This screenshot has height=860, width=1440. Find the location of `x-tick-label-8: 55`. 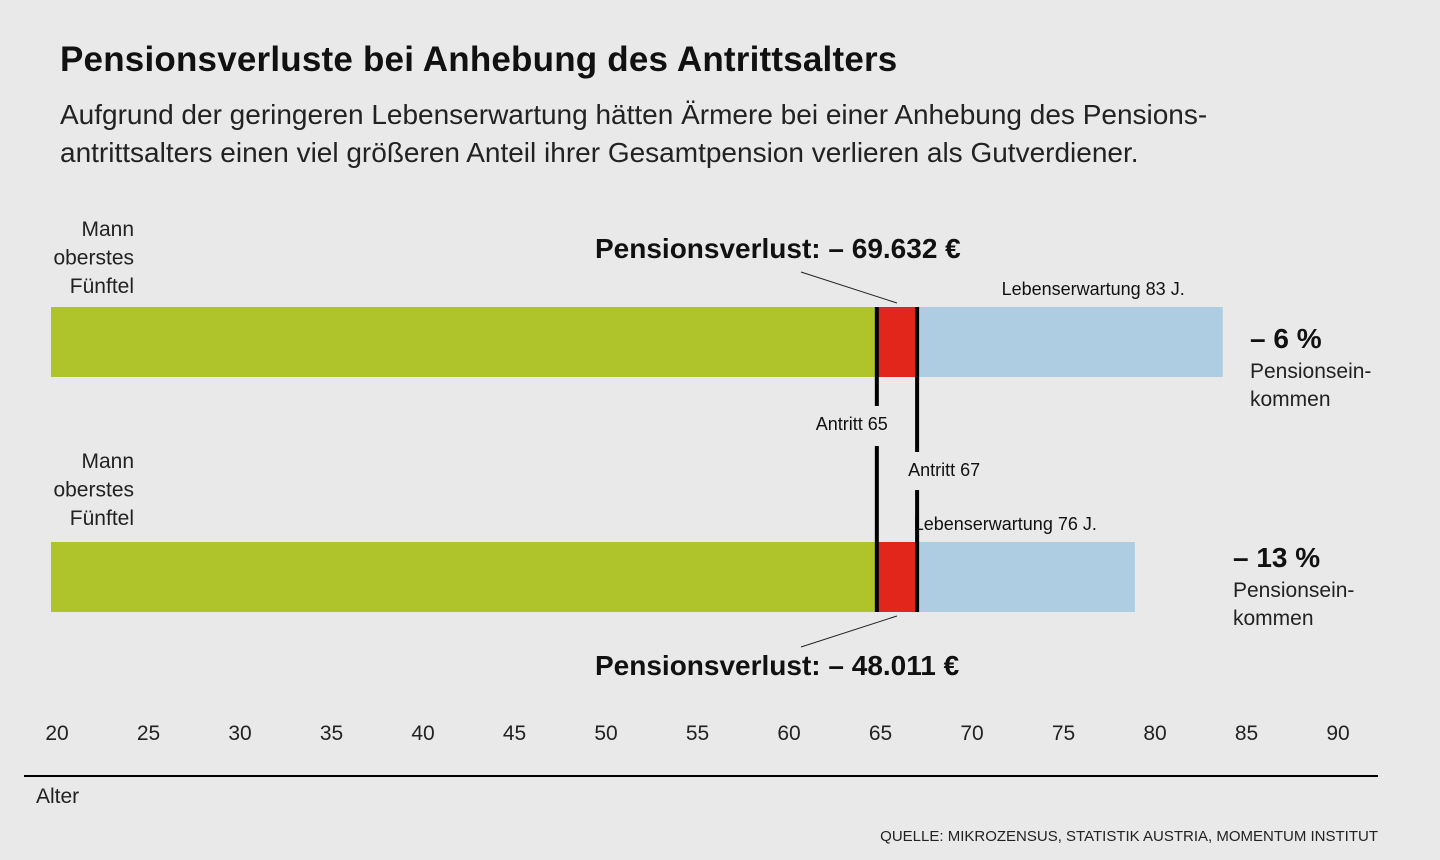

x-tick-label-8: 55 is located at coordinates (697, 733).